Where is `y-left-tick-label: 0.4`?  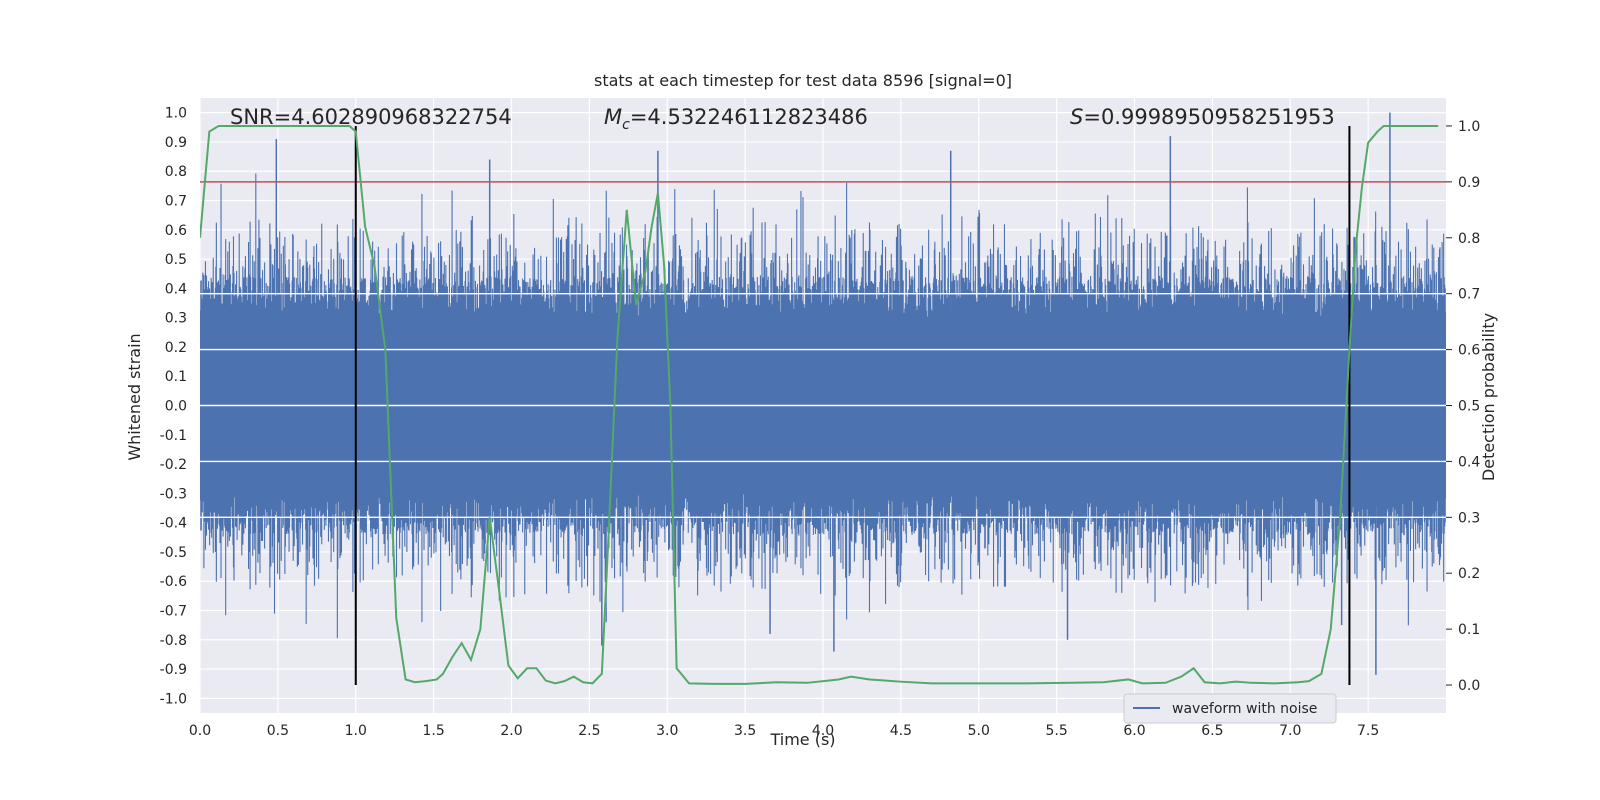
y-left-tick-label: 0.4 is located at coordinates (176, 289).